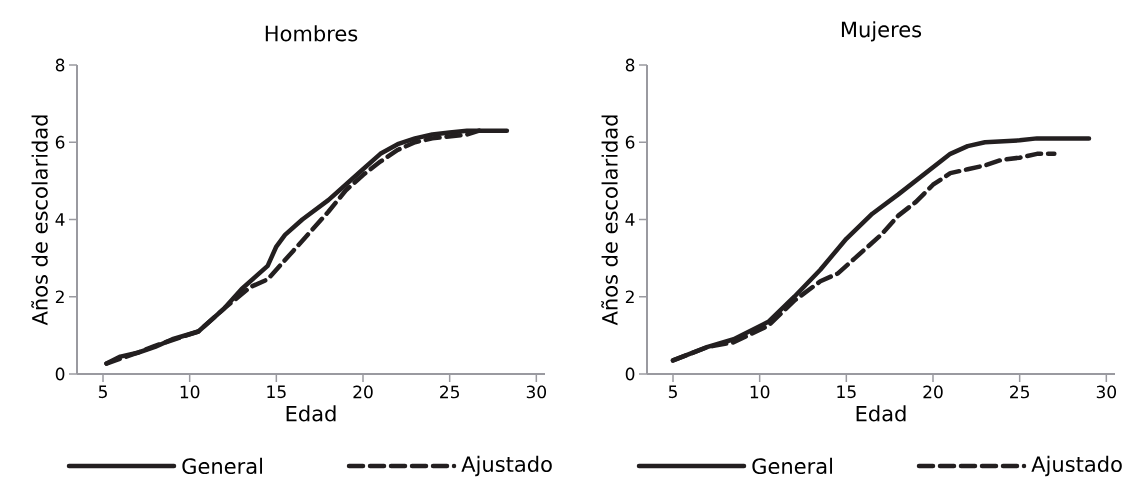 The height and width of the screenshot is (494, 1128). Describe the element at coordinates (311, 33) in the screenshot. I see `chart-title: Hombres` at that location.